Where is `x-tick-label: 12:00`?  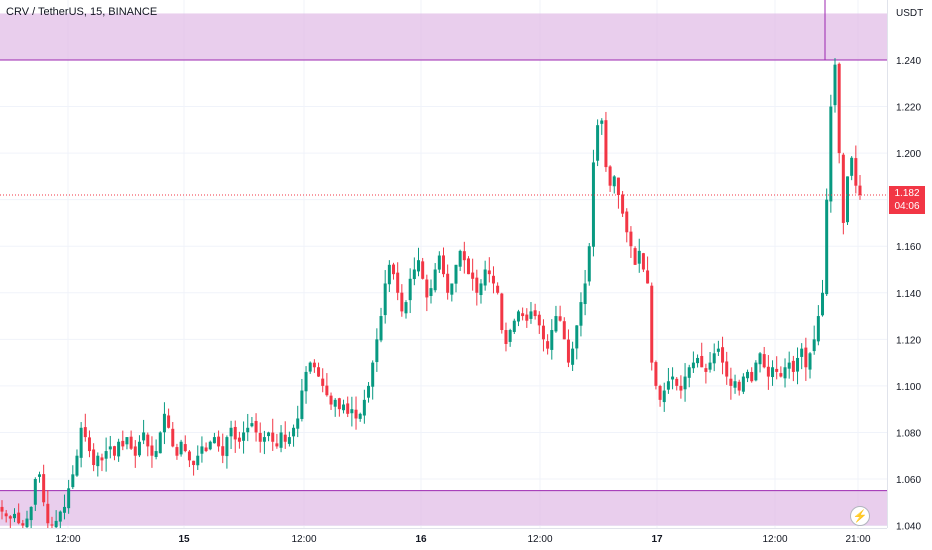
x-tick-label: 12:00 is located at coordinates (774, 539).